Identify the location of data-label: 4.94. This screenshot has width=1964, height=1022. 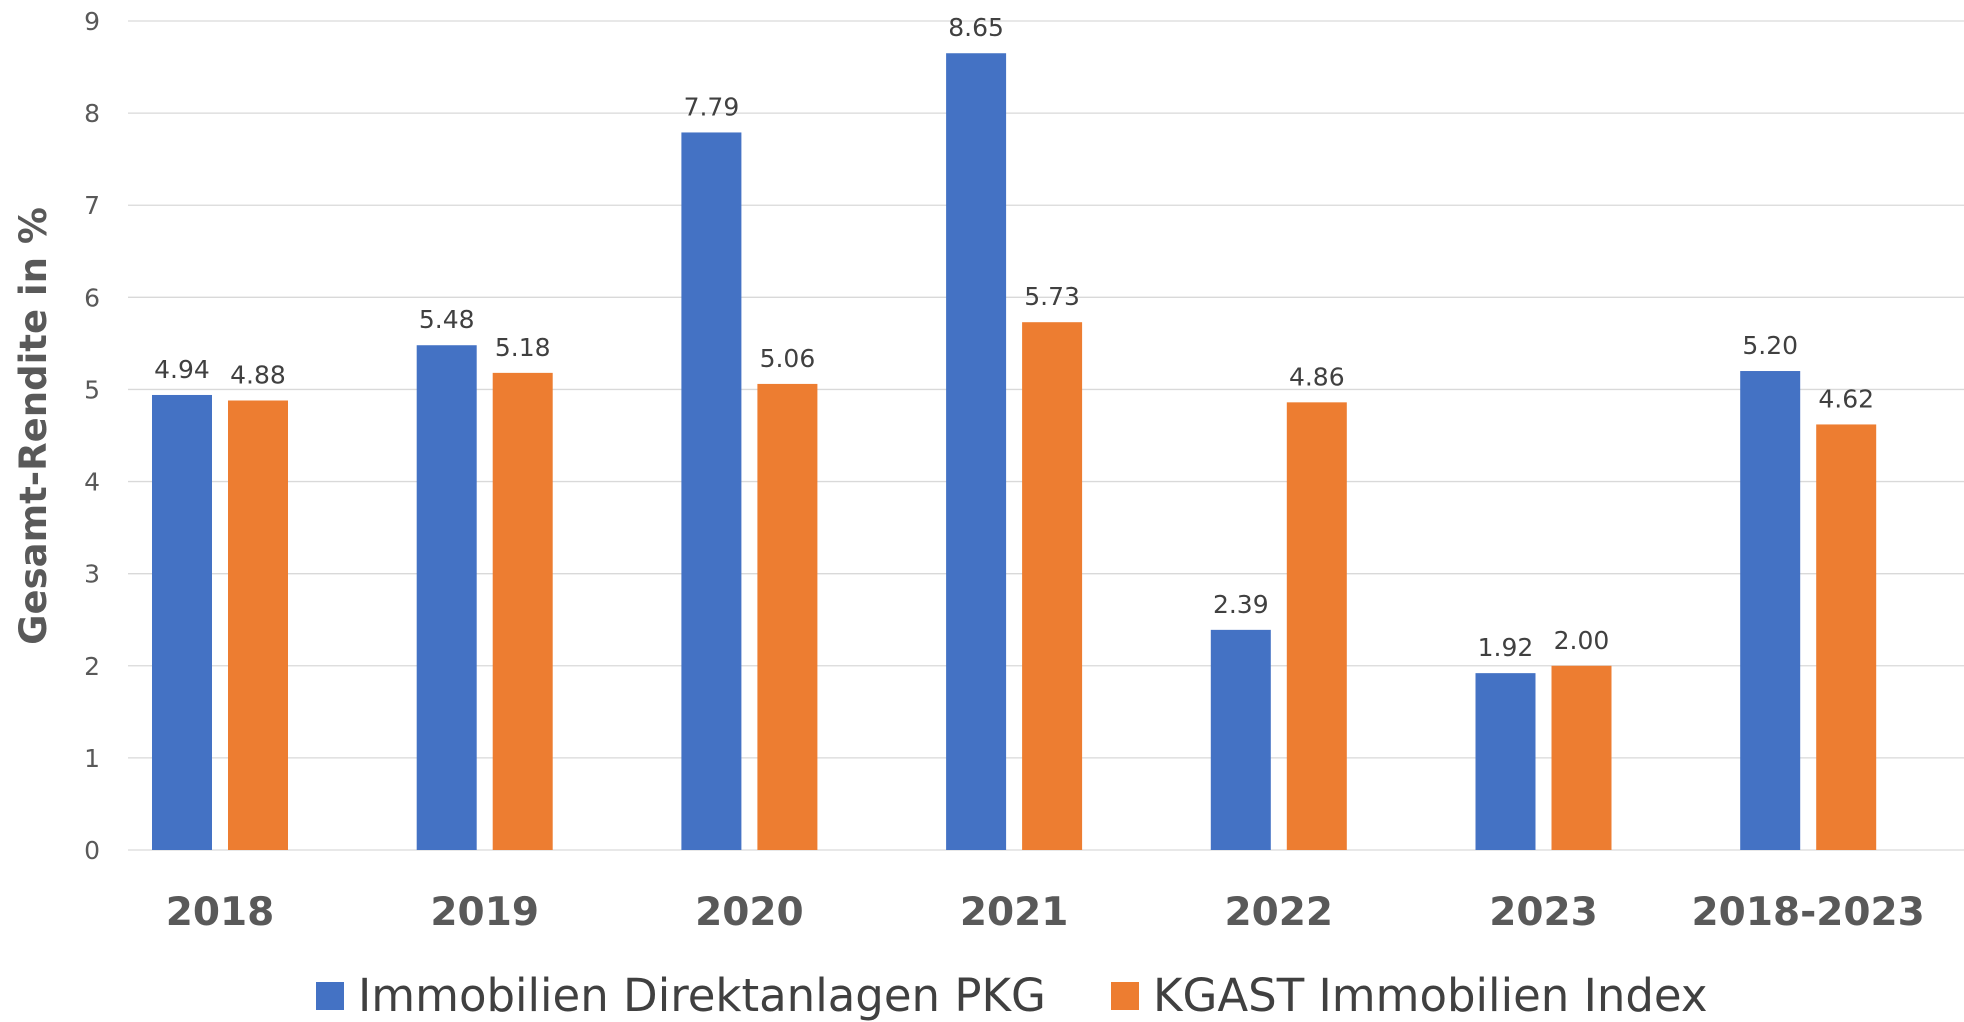
(182, 369).